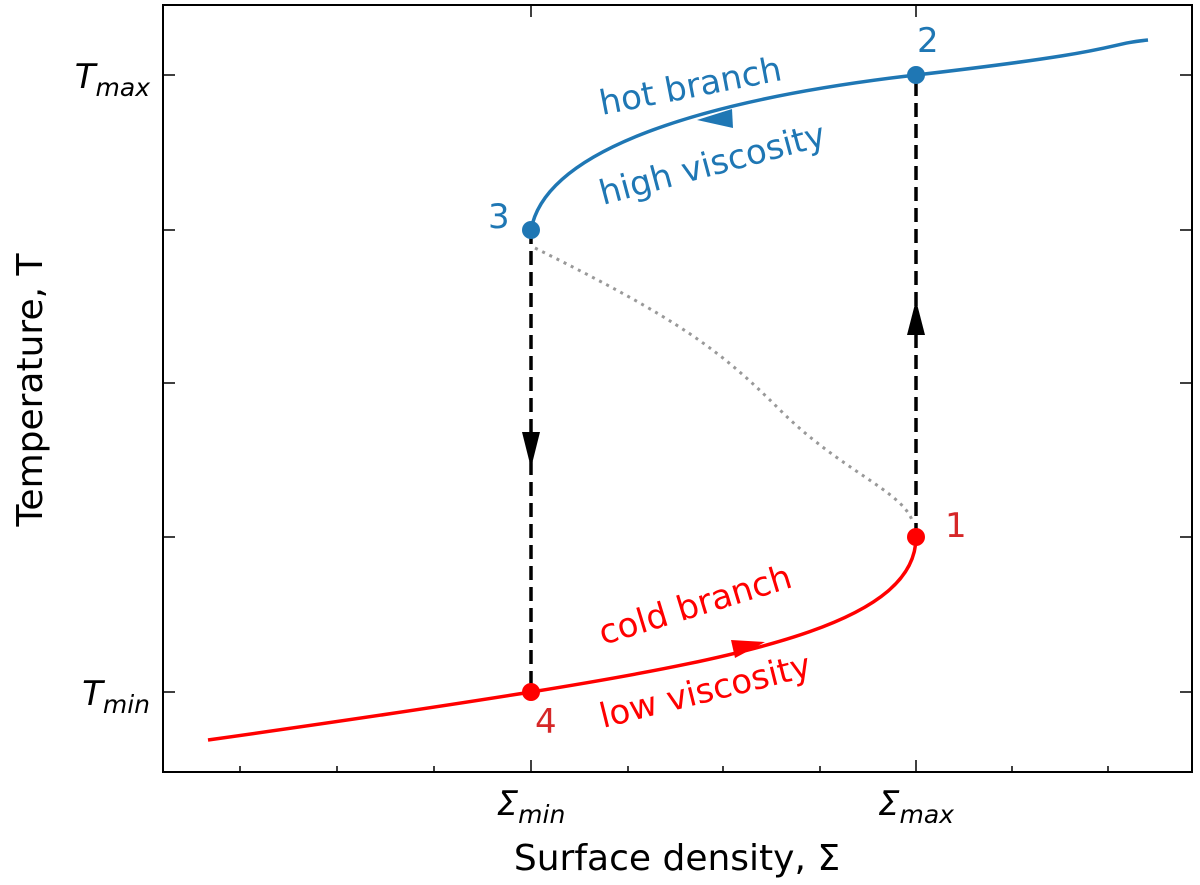 This screenshot has height=885, width=1200. What do you see at coordinates (748, 649) in the screenshot?
I see `arrow-cold` at bounding box center [748, 649].